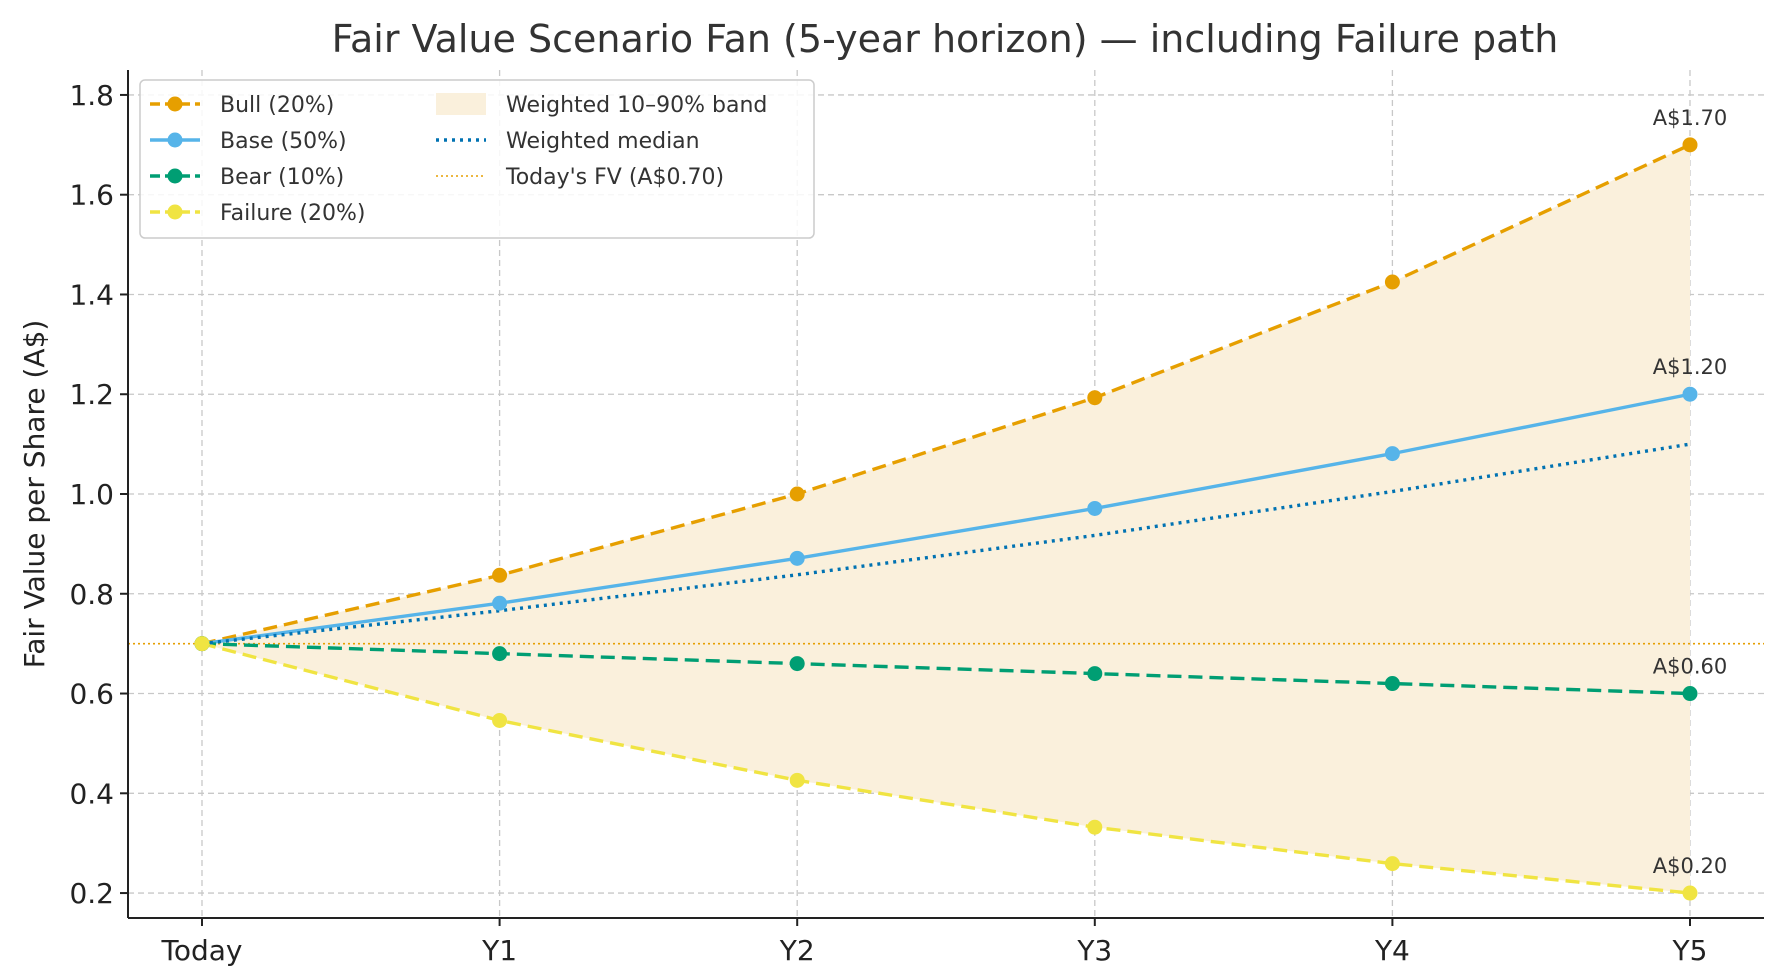 The height and width of the screenshot is (980, 1780). Describe the element at coordinates (1094, 950) in the screenshot. I see `x-tick-label: Y3` at that location.